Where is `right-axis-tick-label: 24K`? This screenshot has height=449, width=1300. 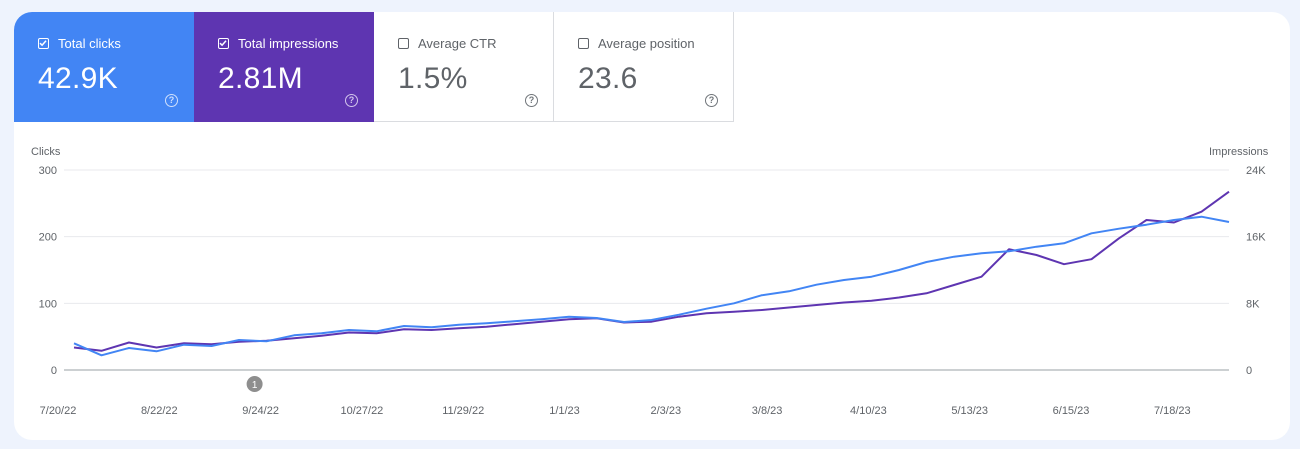
right-axis-tick-label: 24K is located at coordinates (1256, 171).